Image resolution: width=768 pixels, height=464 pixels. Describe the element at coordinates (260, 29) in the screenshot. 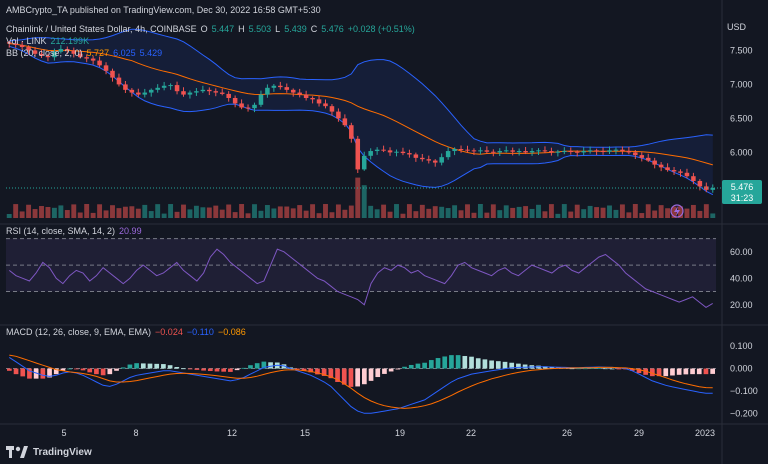

I see `high-value: 5.503` at that location.